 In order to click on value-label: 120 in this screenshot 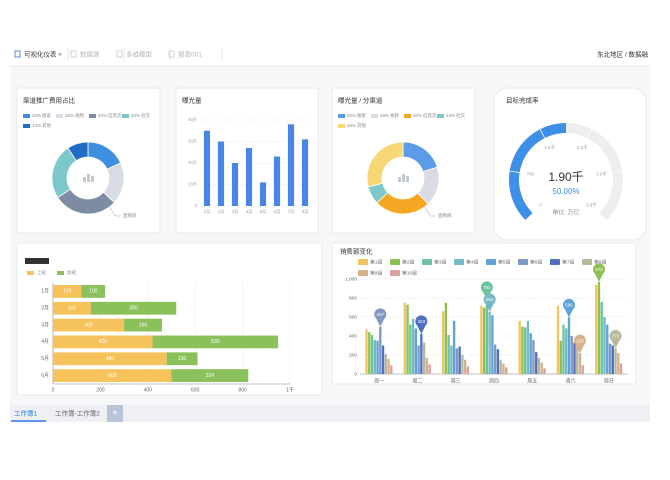, I will do `click(67, 292)`.